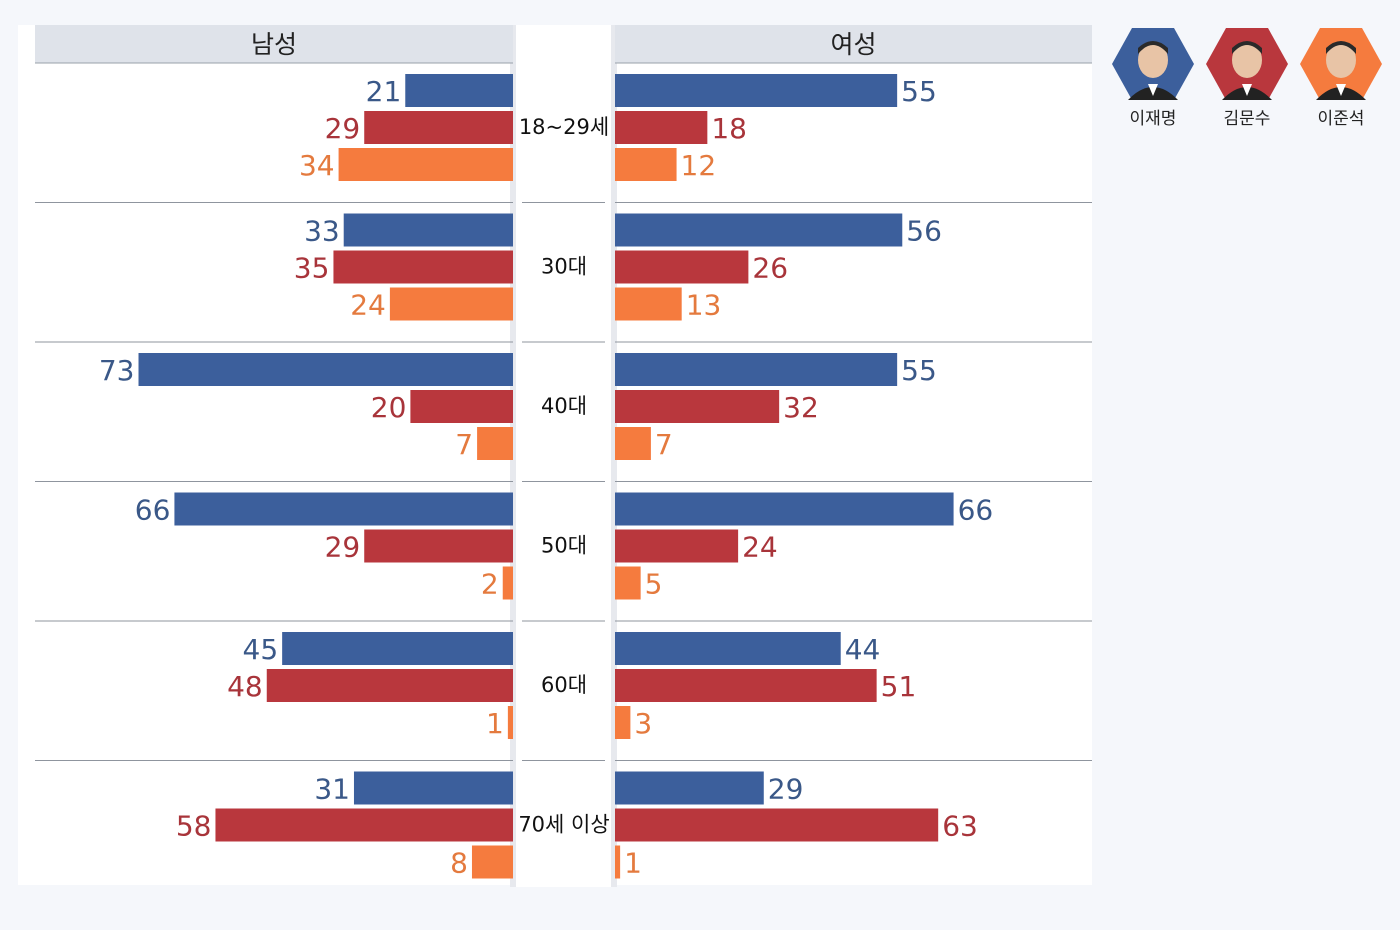 The width and height of the screenshot is (1400, 930). What do you see at coordinates (614, 456) in the screenshot?
I see `center-column-shadow-right` at bounding box center [614, 456].